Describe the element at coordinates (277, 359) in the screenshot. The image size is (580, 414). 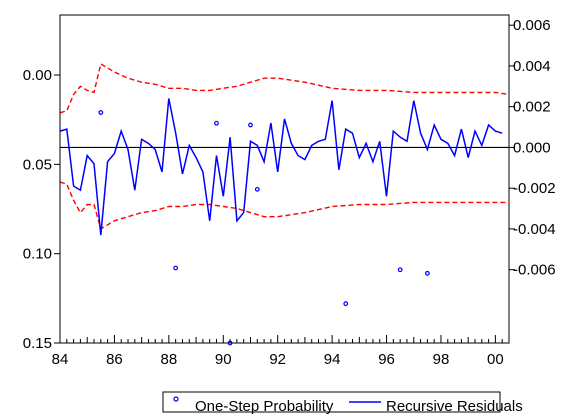
I see `x-tick-label: 92` at that location.